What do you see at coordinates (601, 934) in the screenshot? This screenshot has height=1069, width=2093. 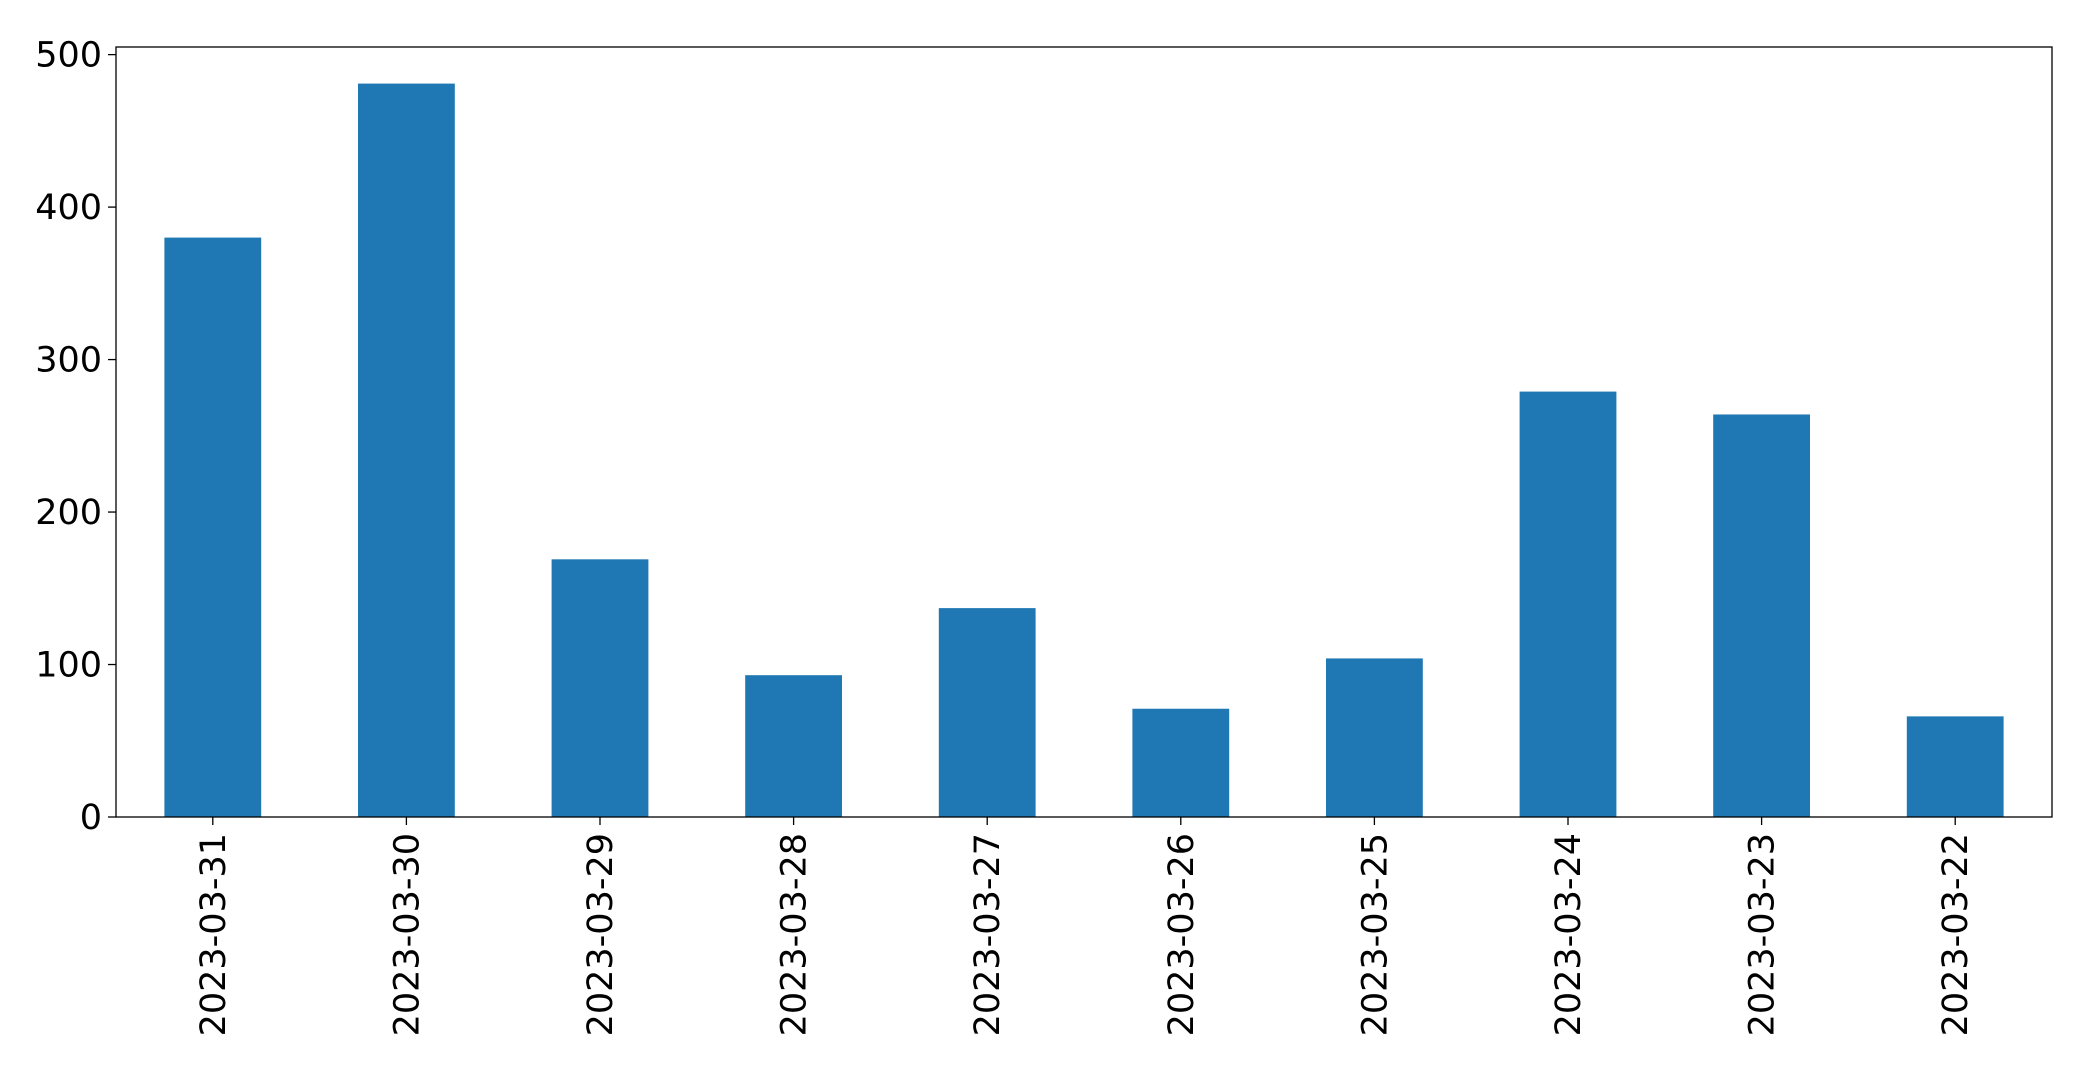 I see `x-tick-label: 2023-03-29` at bounding box center [601, 934].